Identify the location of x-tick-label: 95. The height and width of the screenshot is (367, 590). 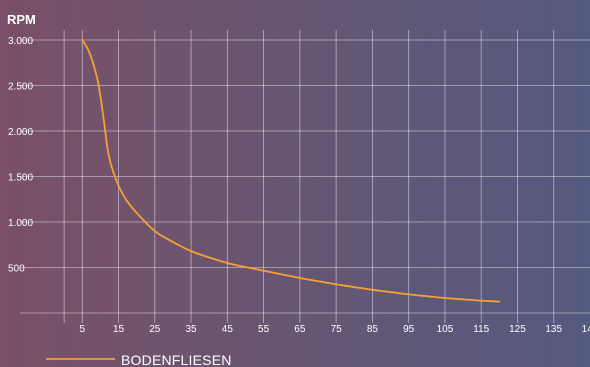
(409, 329).